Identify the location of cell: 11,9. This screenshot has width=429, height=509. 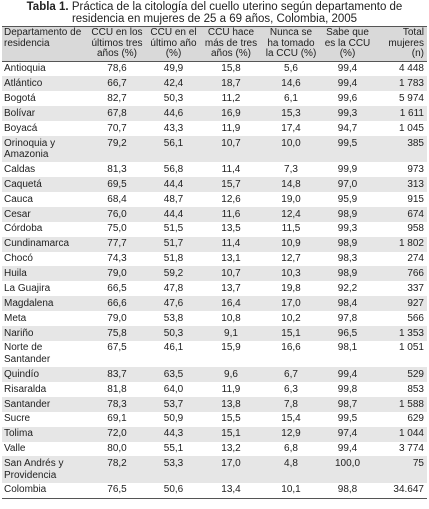
(231, 389).